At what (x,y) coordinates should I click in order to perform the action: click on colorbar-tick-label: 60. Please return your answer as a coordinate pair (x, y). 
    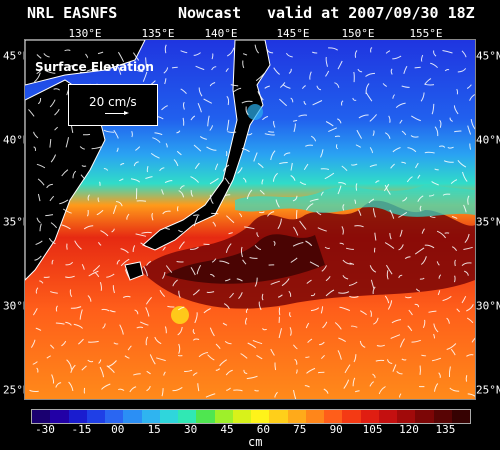
    Looking at the image, I should click on (263, 429).